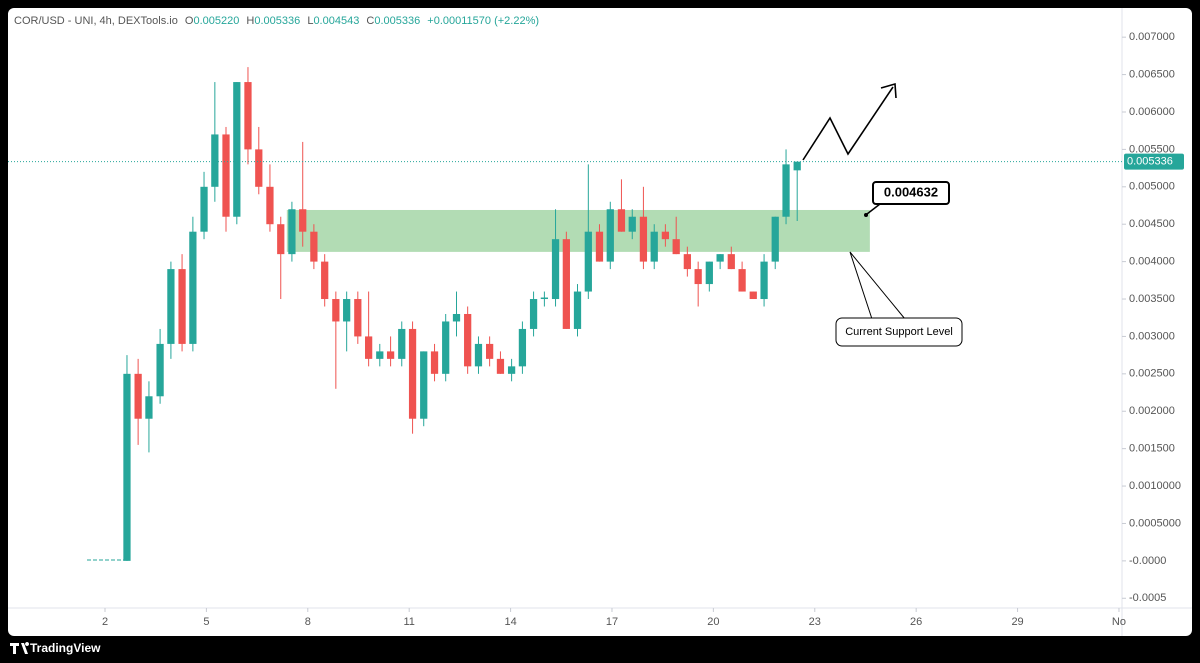  What do you see at coordinates (1150, 162) in the screenshot?
I see `last-price-label: 0.005336` at bounding box center [1150, 162].